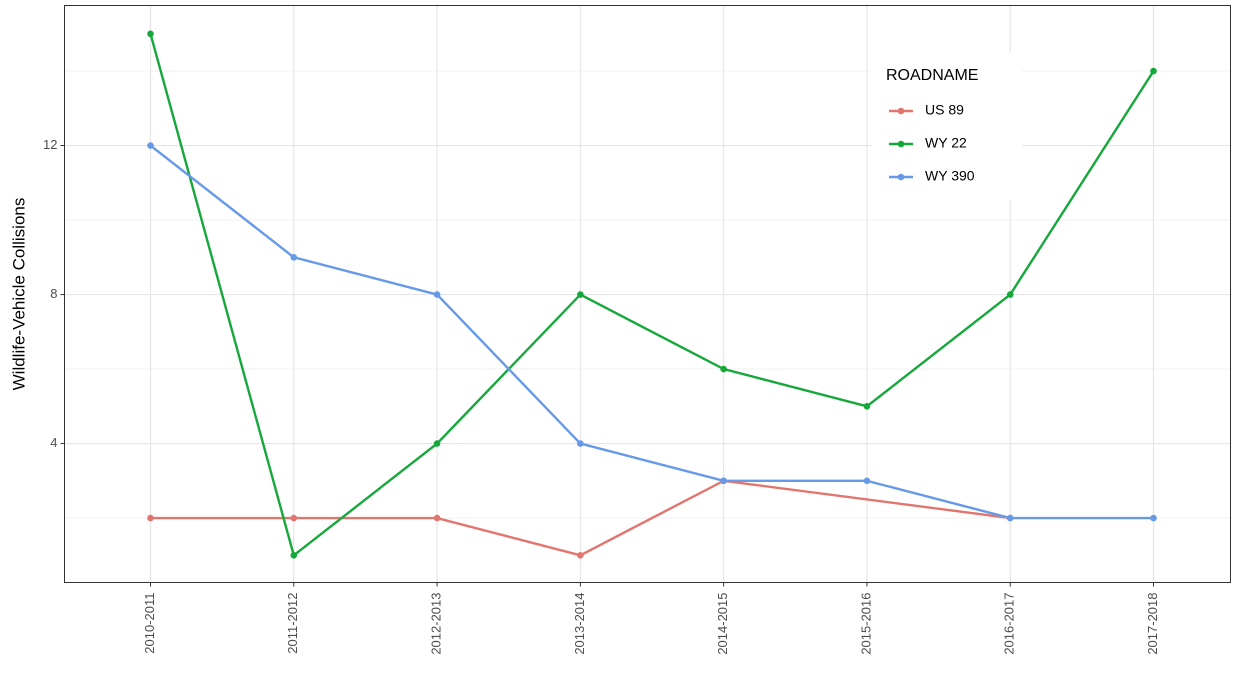 The height and width of the screenshot is (681, 1239). I want to click on x-tick-label: 2016-2017, so click(1009, 624).